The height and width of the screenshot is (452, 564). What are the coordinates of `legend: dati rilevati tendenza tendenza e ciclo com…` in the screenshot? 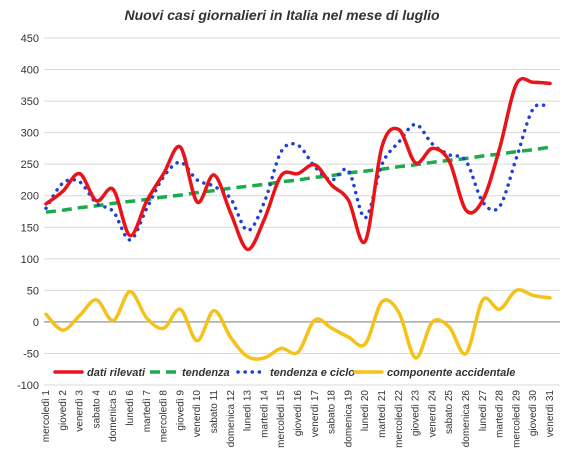 It's located at (284, 373).